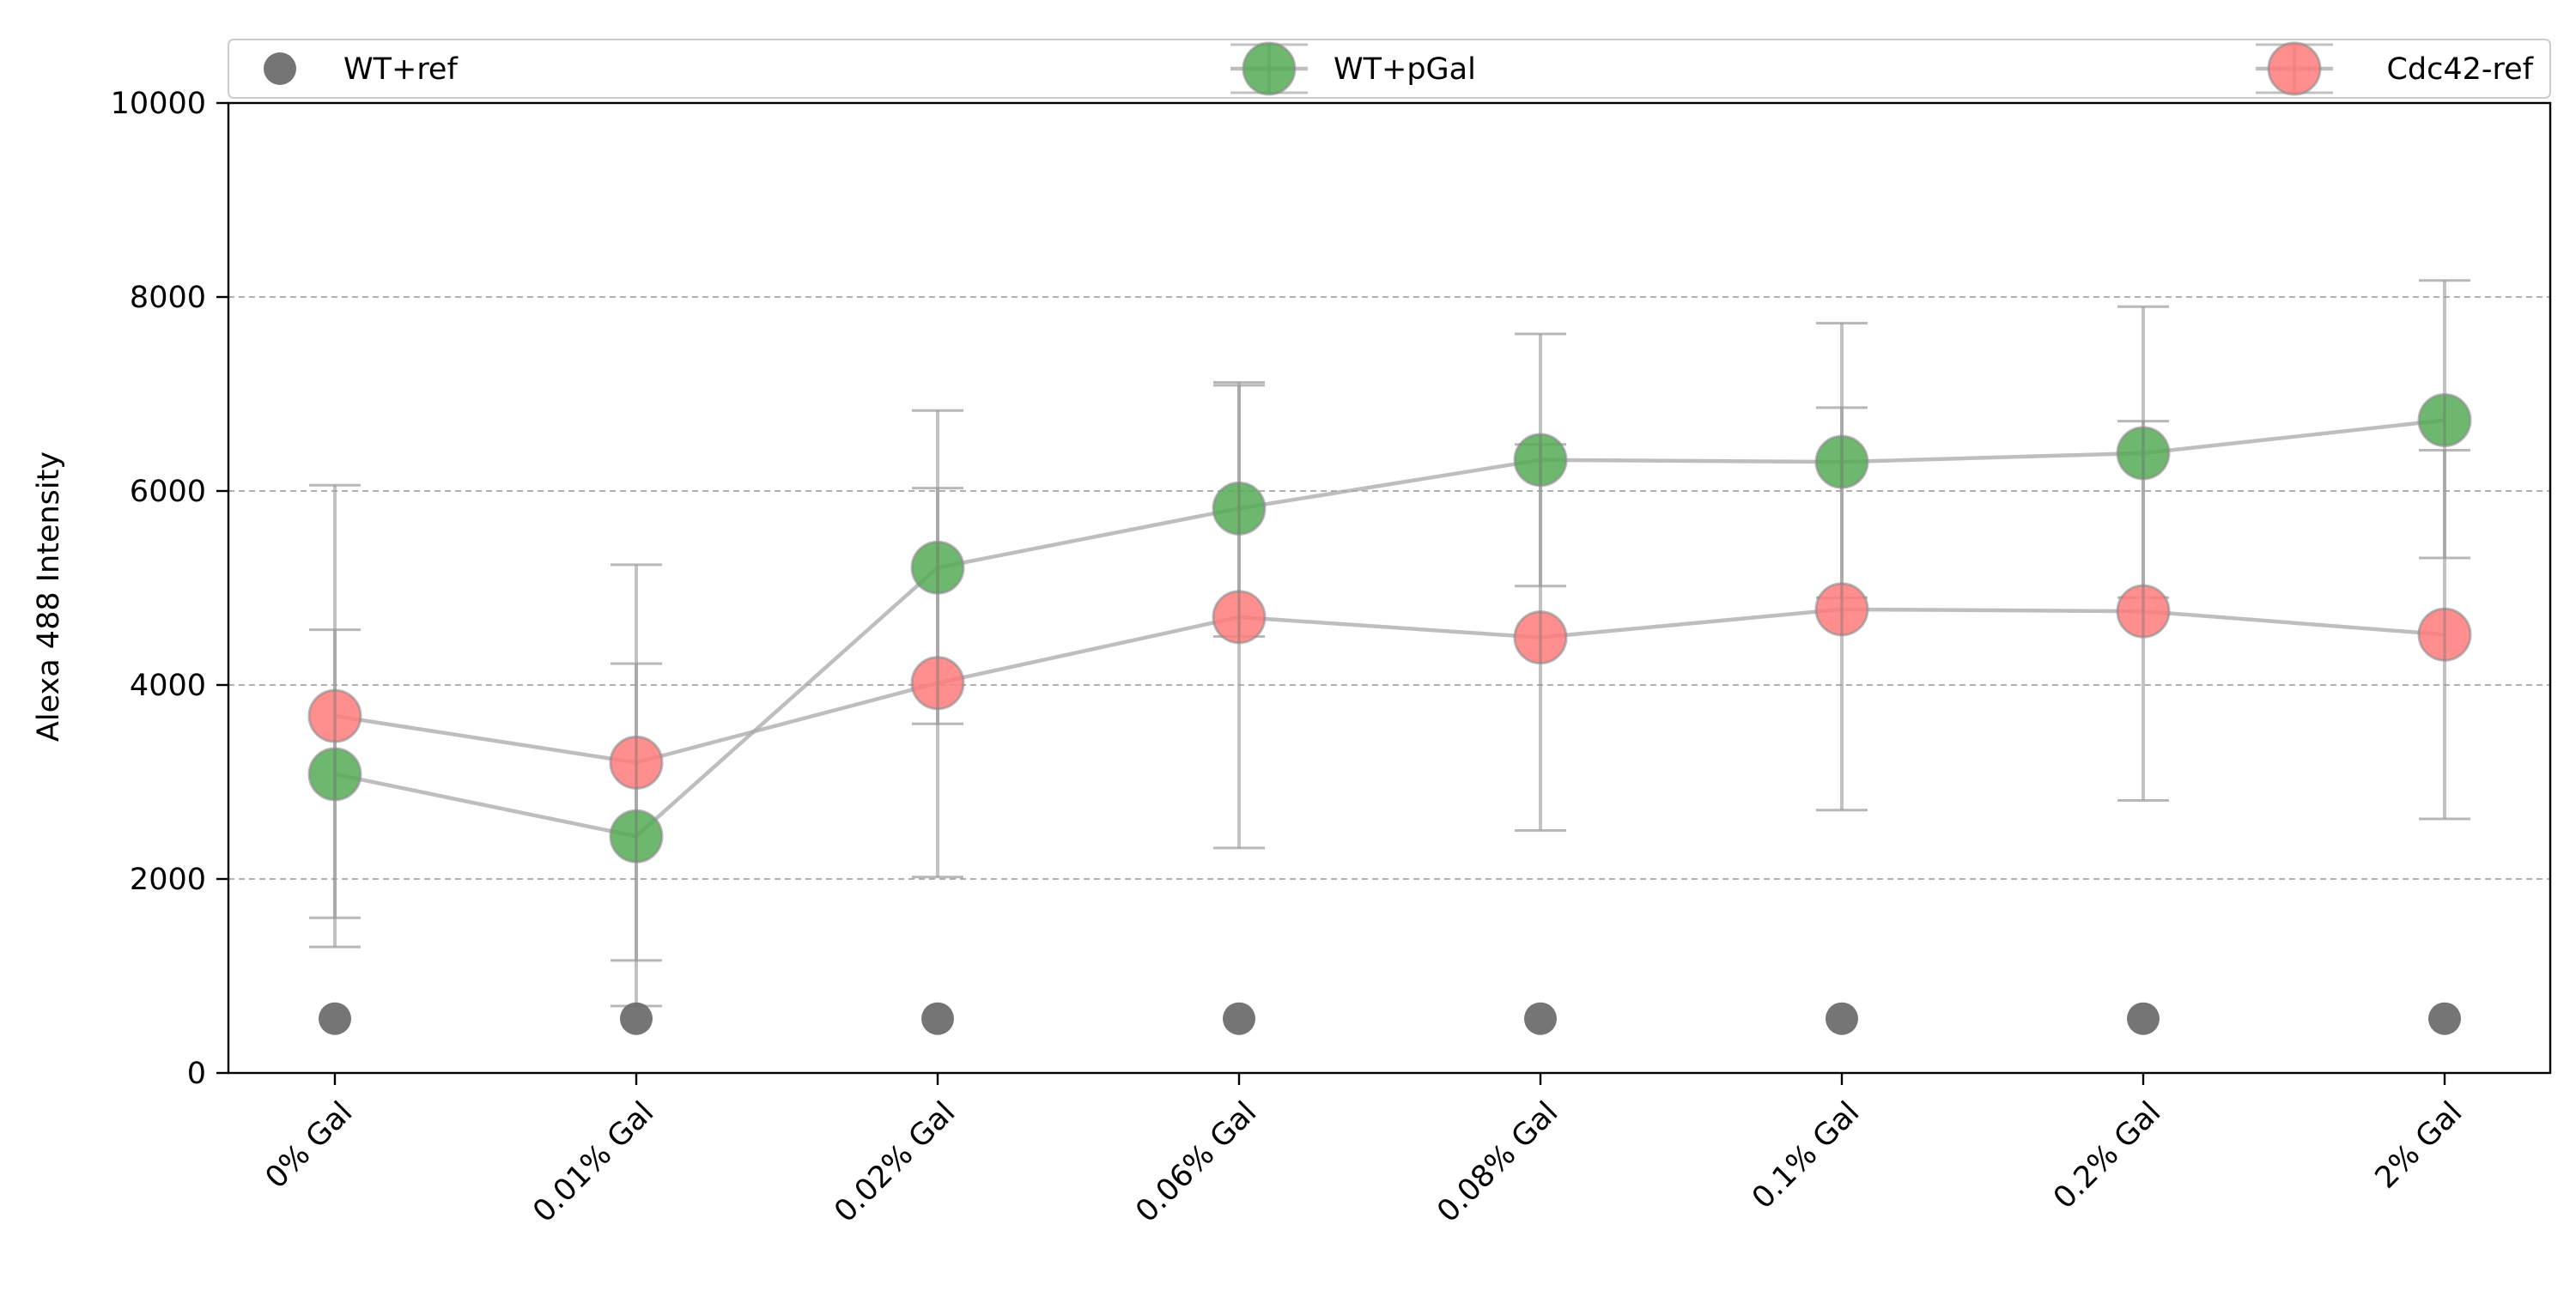  What do you see at coordinates (895, 1162) in the screenshot?
I see `x-tick-label: 0.02% Gal` at bounding box center [895, 1162].